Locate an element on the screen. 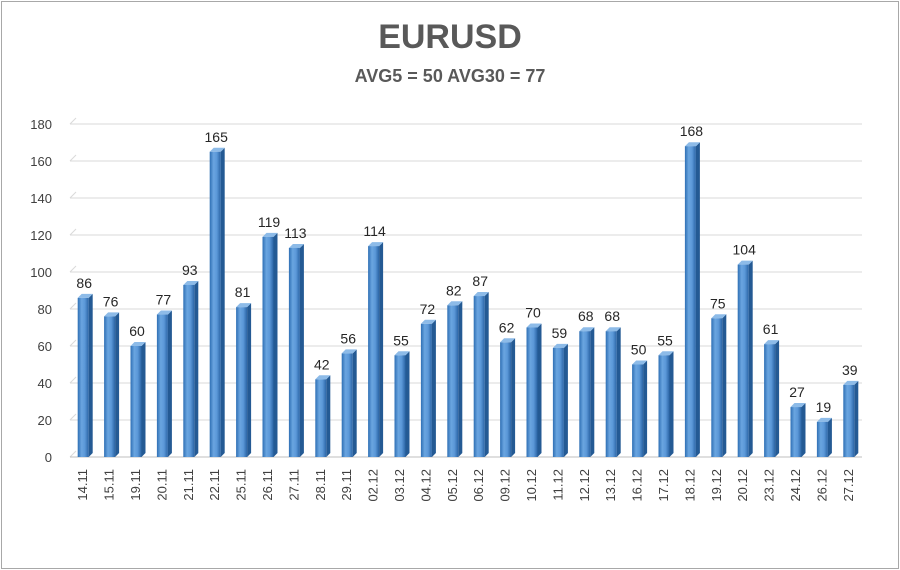  data-label: 87 is located at coordinates (480, 281).